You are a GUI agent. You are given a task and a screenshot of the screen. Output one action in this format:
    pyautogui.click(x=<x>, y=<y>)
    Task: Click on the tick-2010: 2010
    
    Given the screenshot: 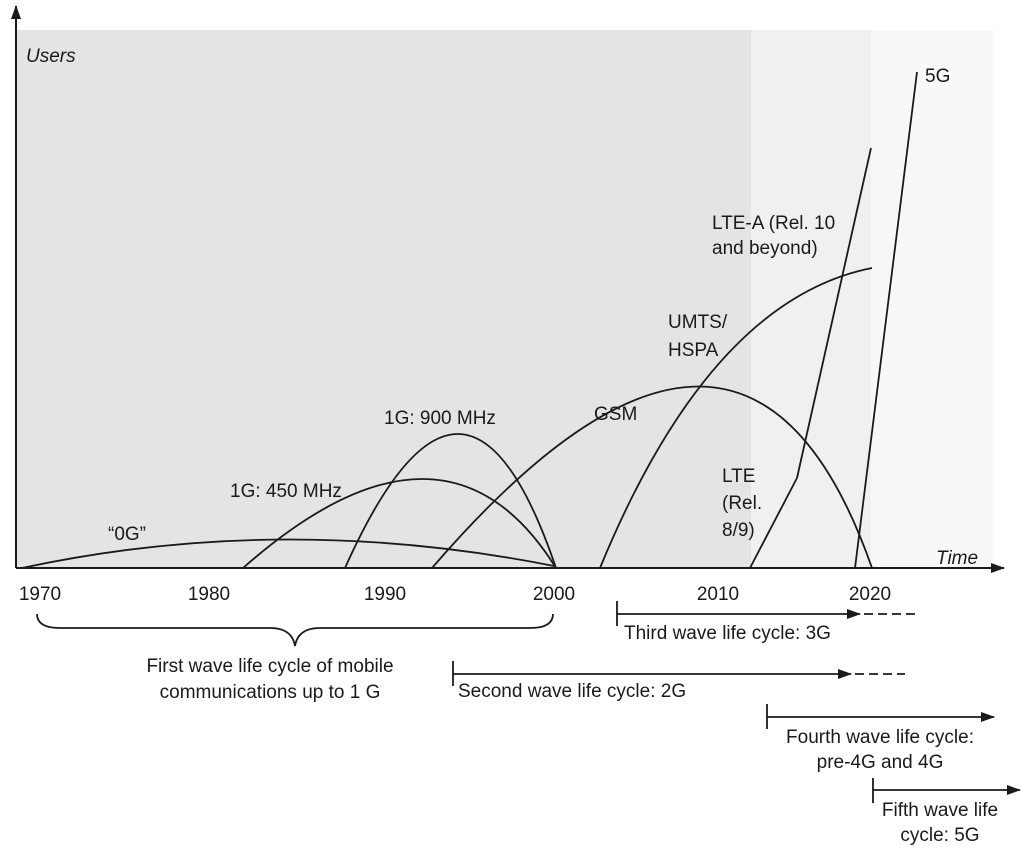 What is the action you would take?
    pyautogui.click(x=718, y=594)
    